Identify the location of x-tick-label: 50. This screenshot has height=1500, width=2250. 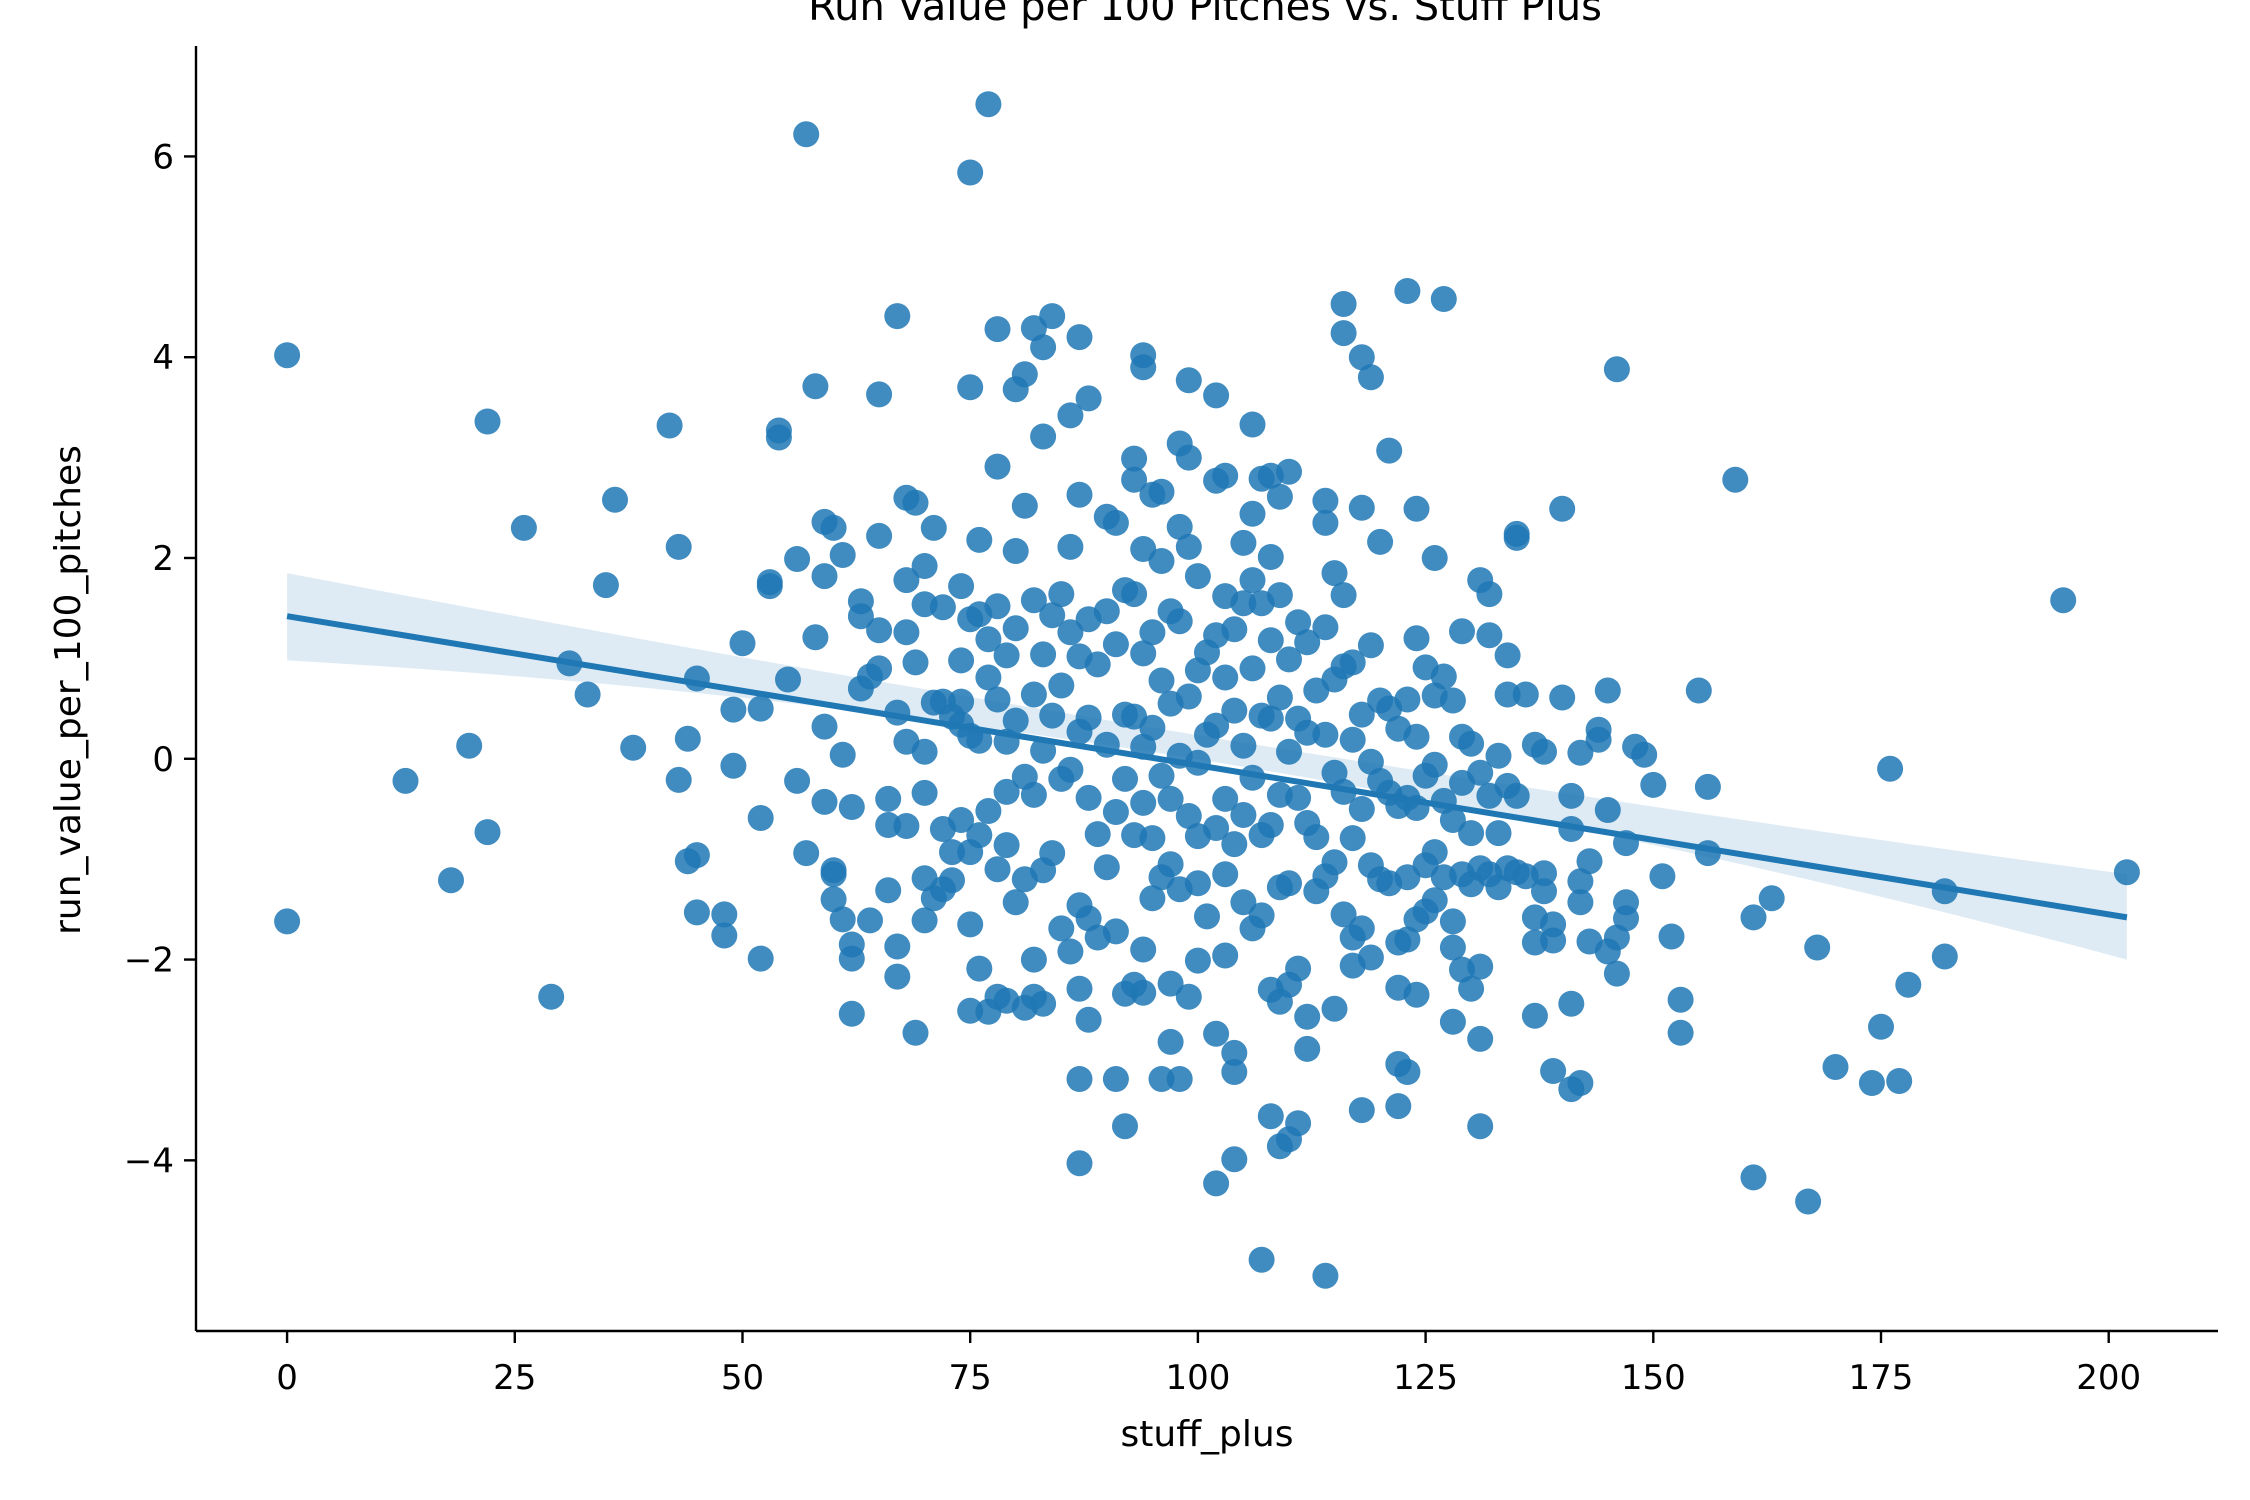
(742, 1378).